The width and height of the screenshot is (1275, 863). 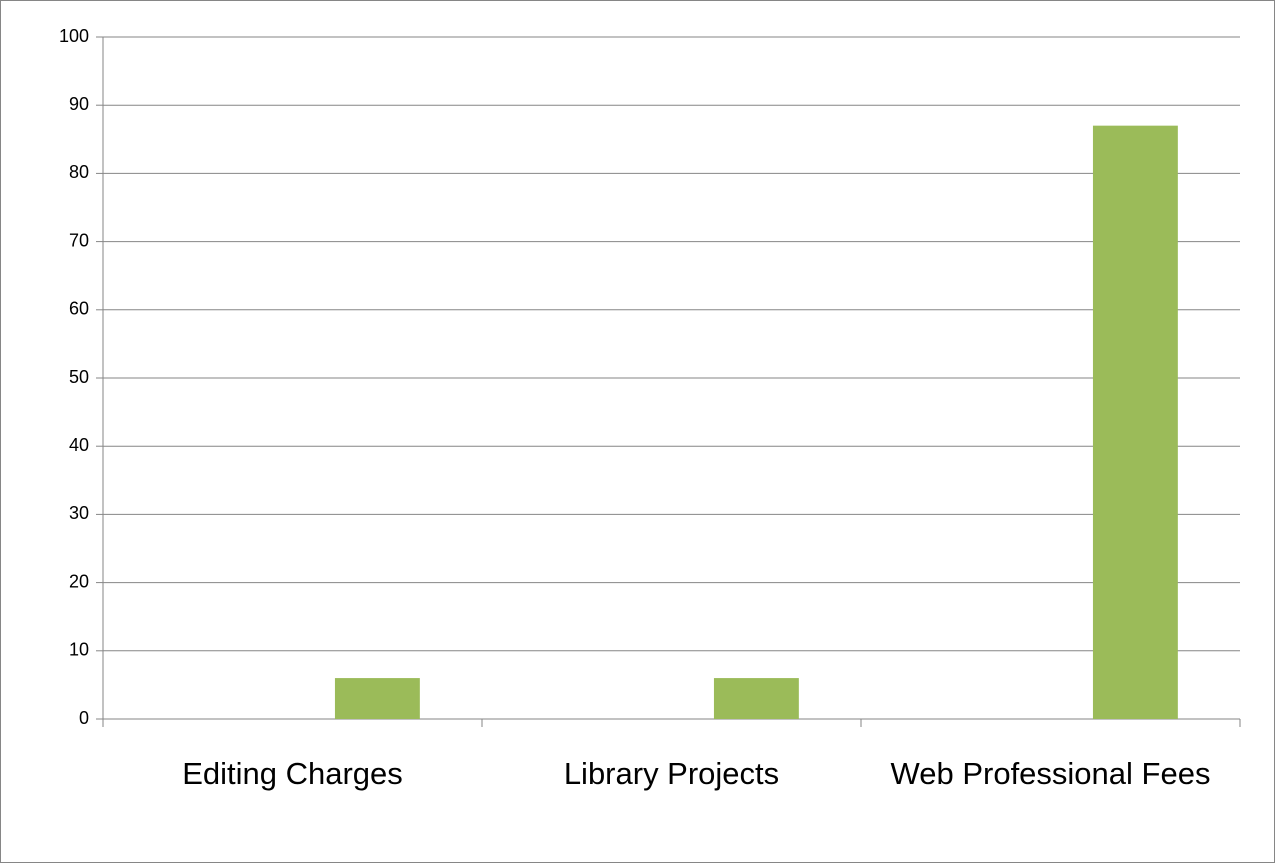 I want to click on y-tick-label: 80, so click(x=79, y=172).